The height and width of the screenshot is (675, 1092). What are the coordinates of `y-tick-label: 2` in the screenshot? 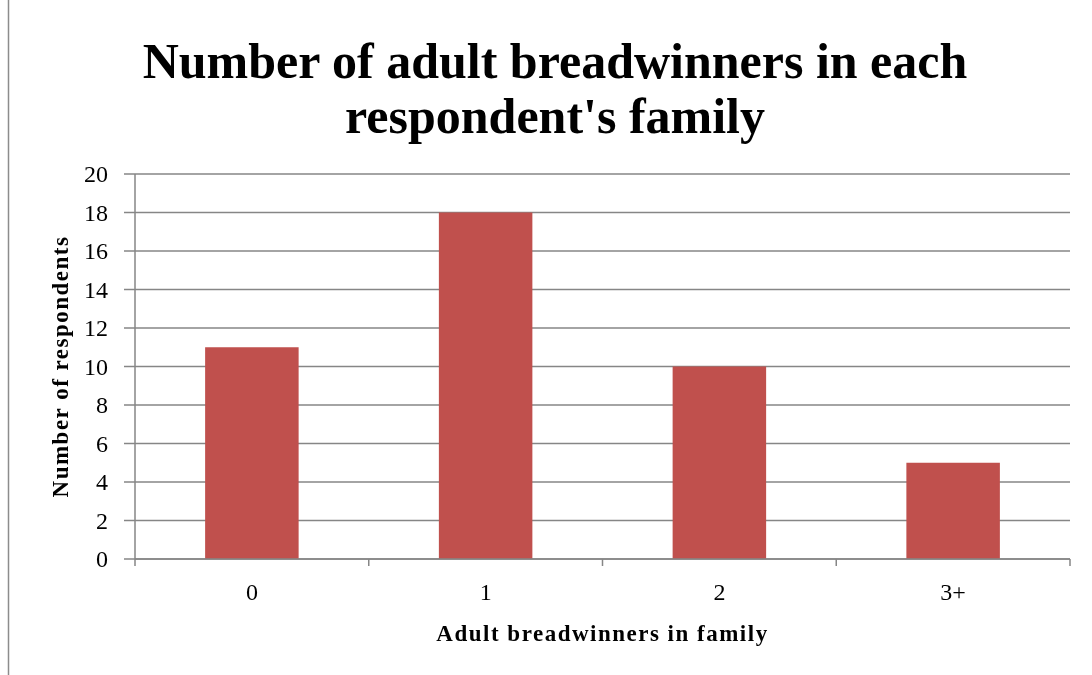 It's located at (102, 520).